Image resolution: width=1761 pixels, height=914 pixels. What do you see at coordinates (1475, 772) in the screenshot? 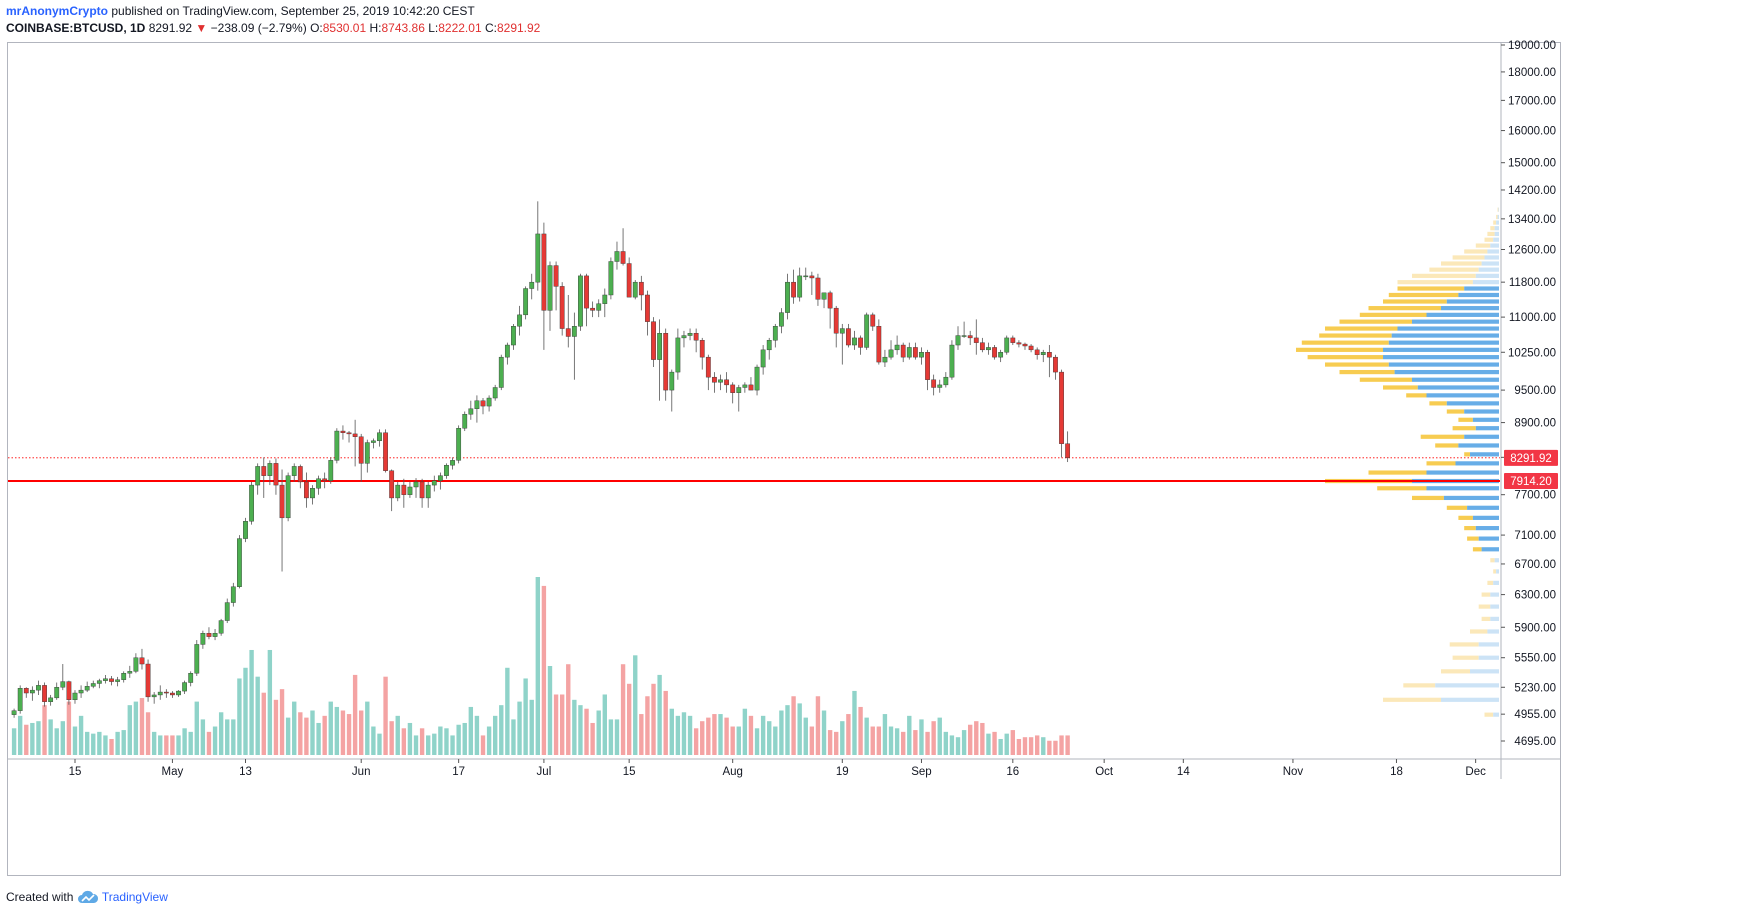
I see `time-tick-label: Dec` at bounding box center [1475, 772].